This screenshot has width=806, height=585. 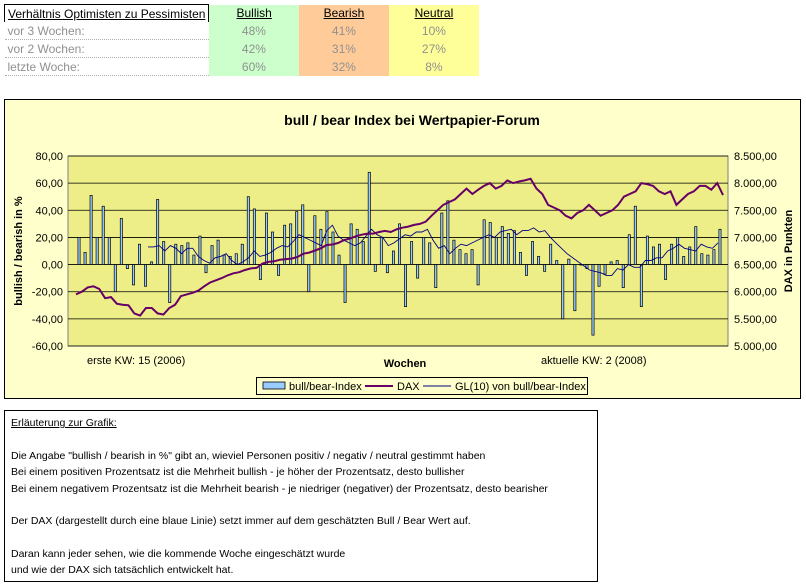 I want to click on chart-title: bull / bear Index bei Wertpapier-Forum, so click(x=412, y=120).